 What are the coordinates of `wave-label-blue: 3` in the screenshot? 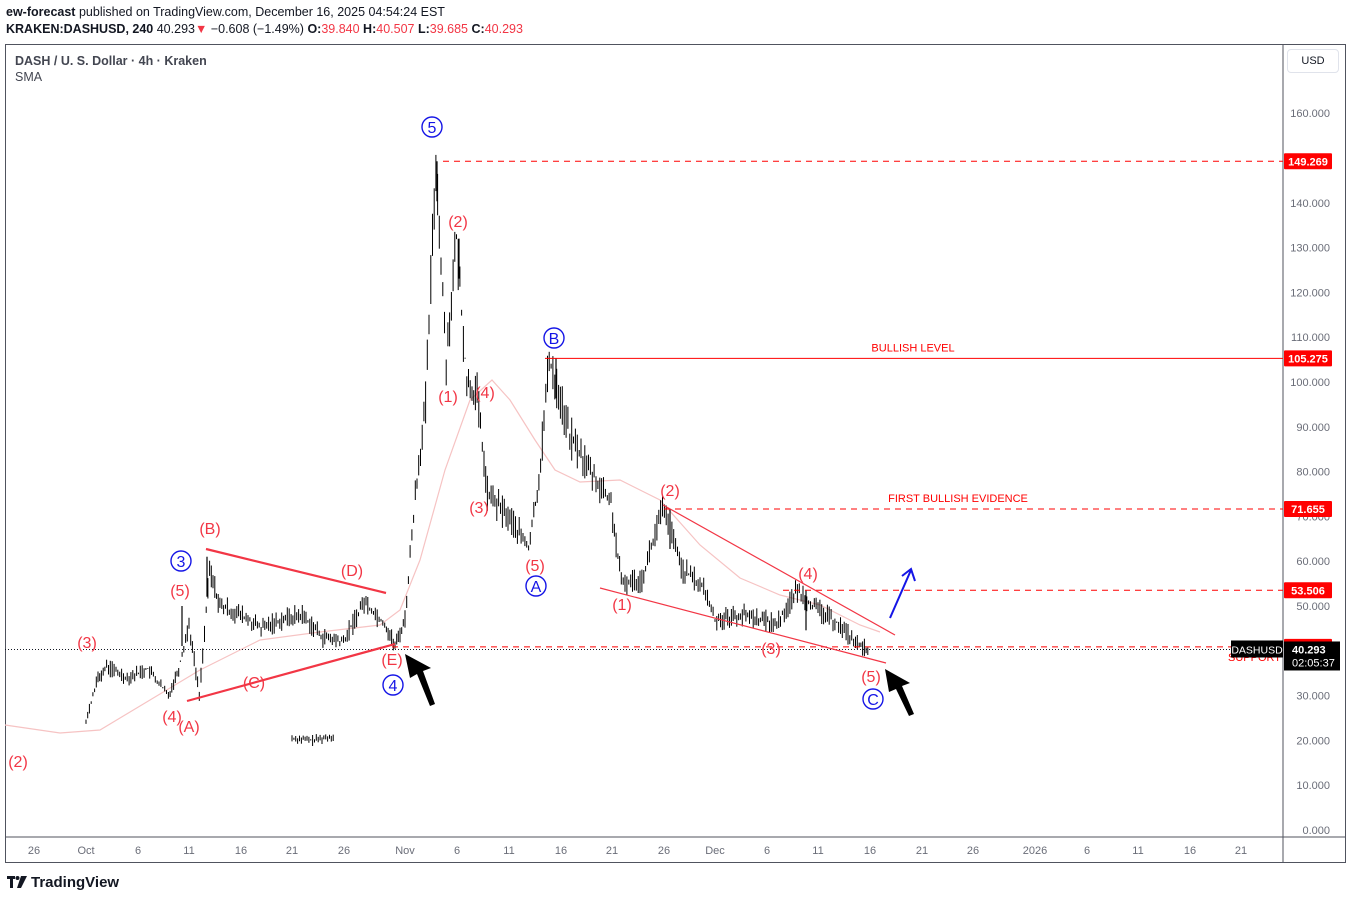 It's located at (181, 562).